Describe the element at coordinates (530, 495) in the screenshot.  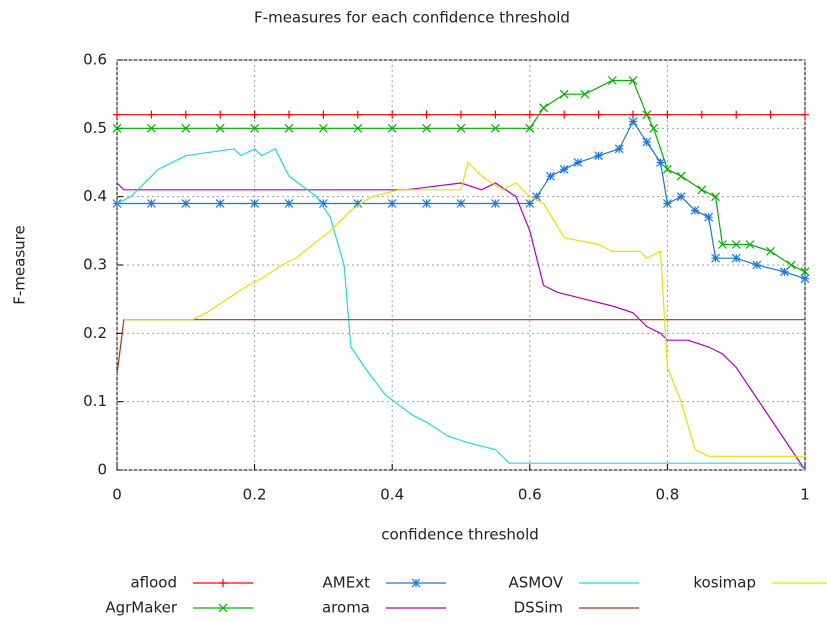
I see `x-tick-label: 0.6` at that location.